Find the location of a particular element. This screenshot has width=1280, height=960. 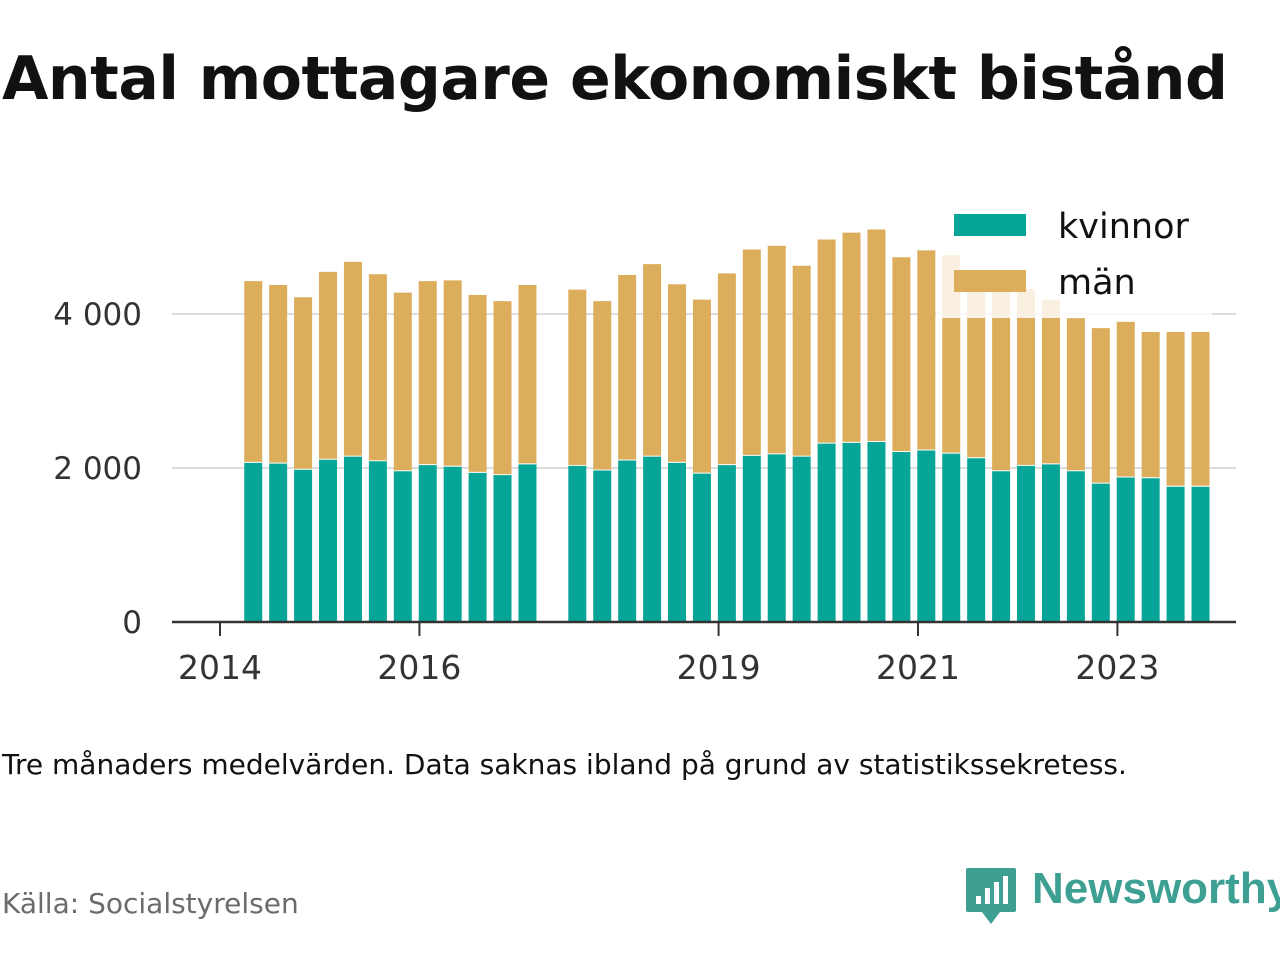

source-label: Källa: Socialstyrelsen is located at coordinates (150, 903).